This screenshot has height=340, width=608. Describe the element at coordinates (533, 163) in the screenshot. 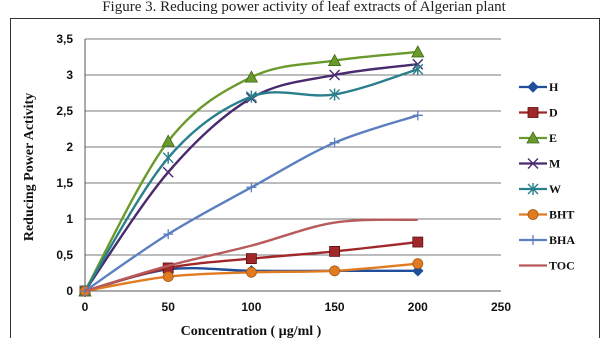

I see `legend-marker-m` at that location.